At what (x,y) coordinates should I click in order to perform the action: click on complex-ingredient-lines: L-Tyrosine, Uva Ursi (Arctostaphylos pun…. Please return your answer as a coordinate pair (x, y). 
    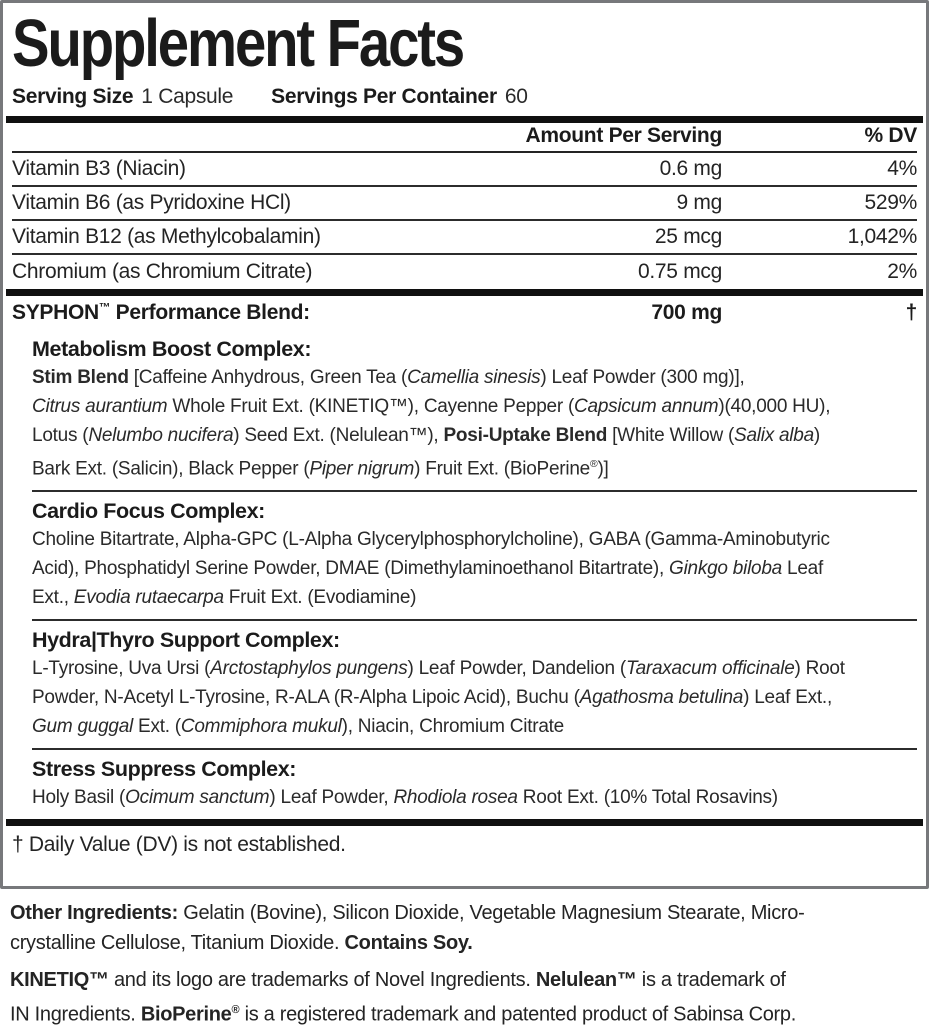
    Looking at the image, I should click on (474, 697).